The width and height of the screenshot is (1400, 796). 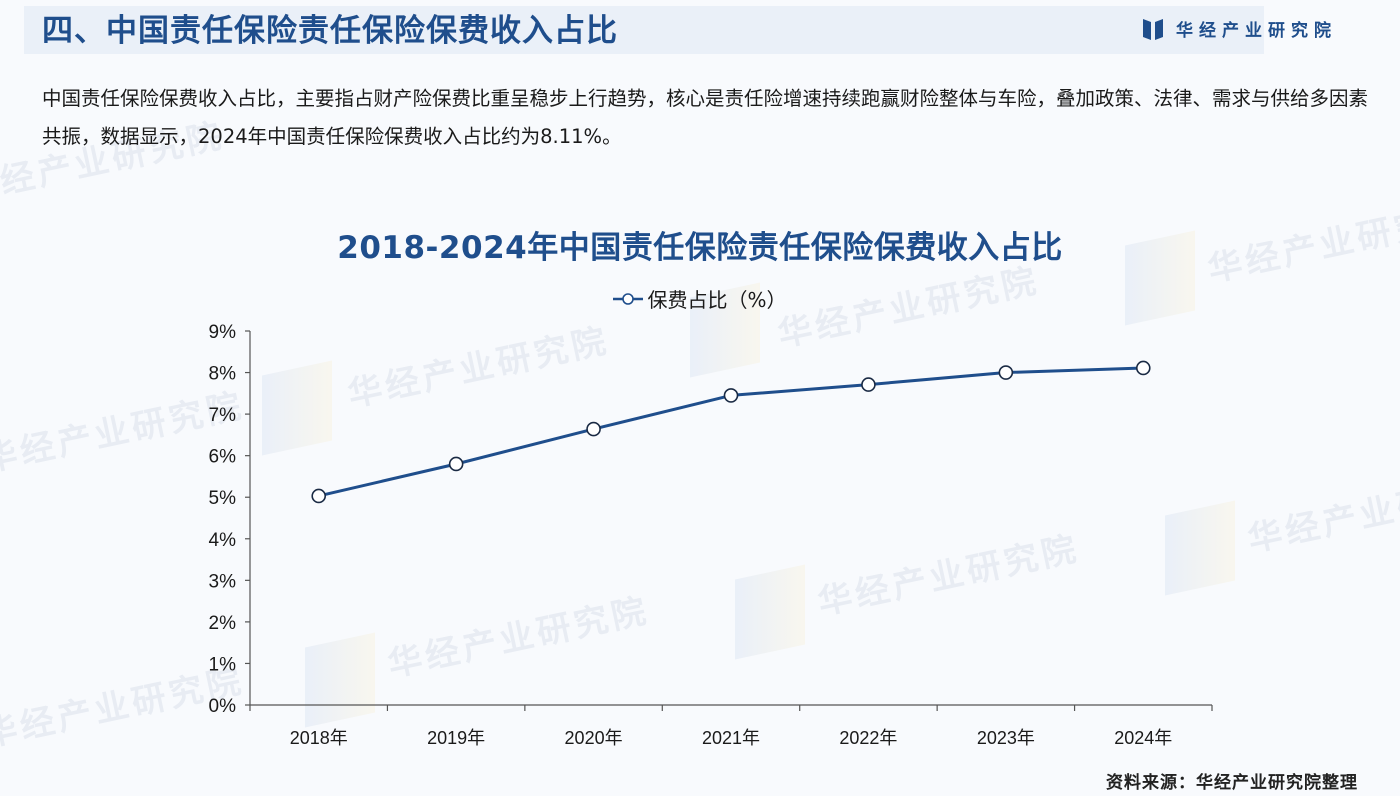 What do you see at coordinates (330, 31) in the screenshot?
I see `page-title: 四、中国责任保险责任保险保费收入占比` at bounding box center [330, 31].